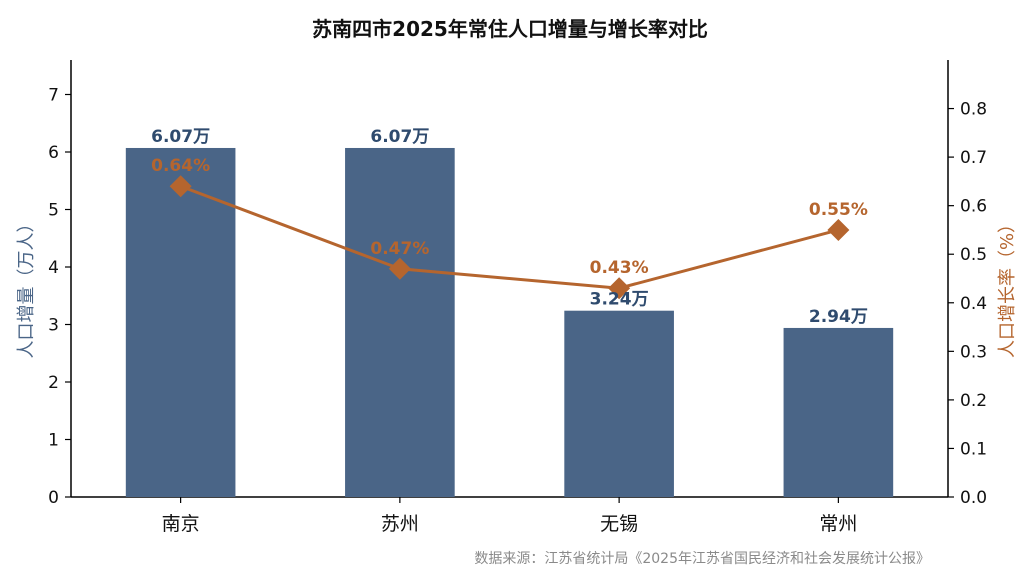  What do you see at coordinates (180, 166) in the screenshot?
I see `rate-value-label: 0.64%` at bounding box center [180, 166].